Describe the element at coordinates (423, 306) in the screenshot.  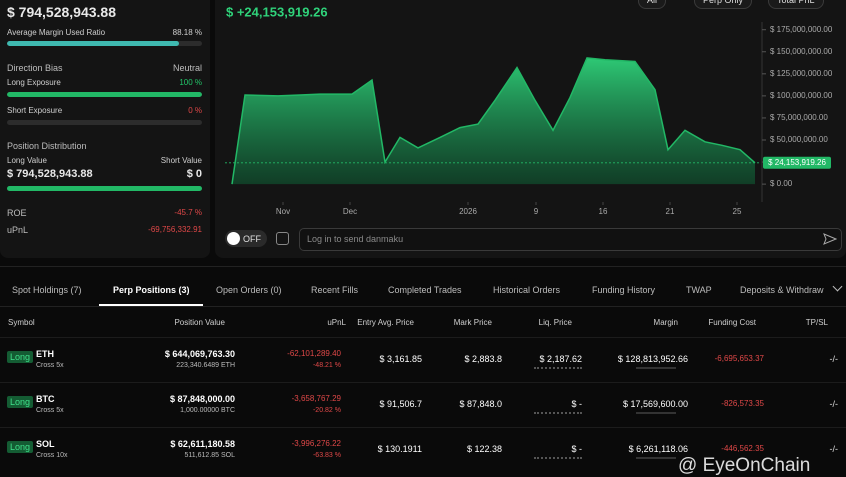
I see `tab-divider` at that location.